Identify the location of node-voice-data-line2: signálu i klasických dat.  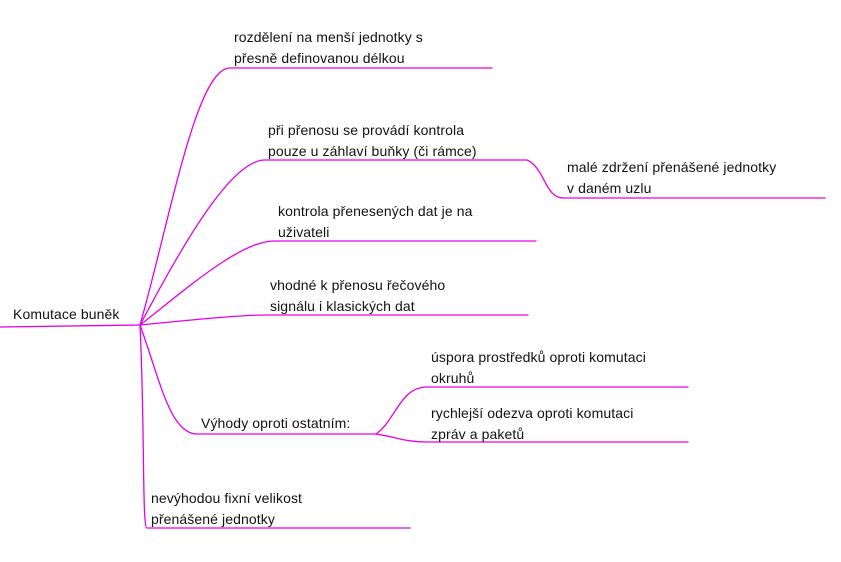
(342, 306).